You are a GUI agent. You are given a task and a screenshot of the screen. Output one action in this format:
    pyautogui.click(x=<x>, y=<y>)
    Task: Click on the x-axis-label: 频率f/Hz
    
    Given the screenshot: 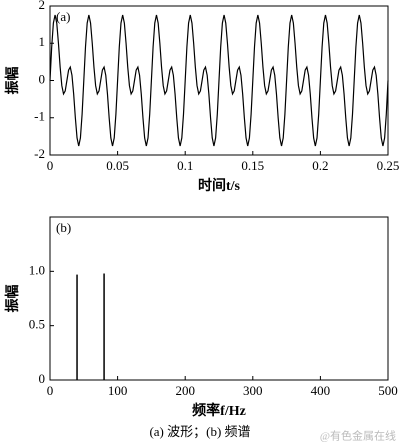 What is the action you would take?
    pyautogui.click(x=219, y=410)
    